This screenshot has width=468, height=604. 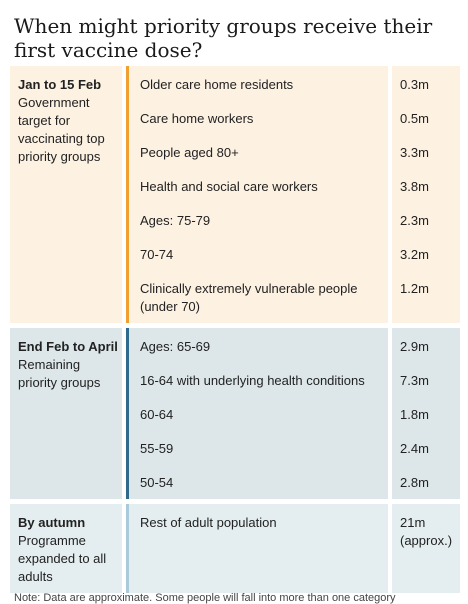 I want to click on doses: 2.4m, so click(x=414, y=448).